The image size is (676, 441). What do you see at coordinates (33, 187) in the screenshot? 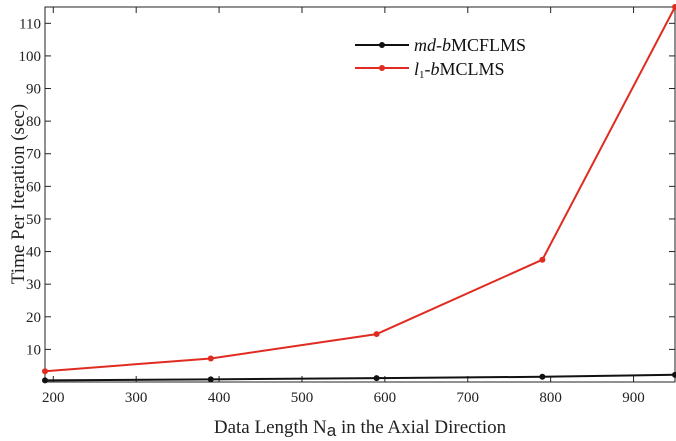
I see `y-tick-label: 60` at bounding box center [33, 187].